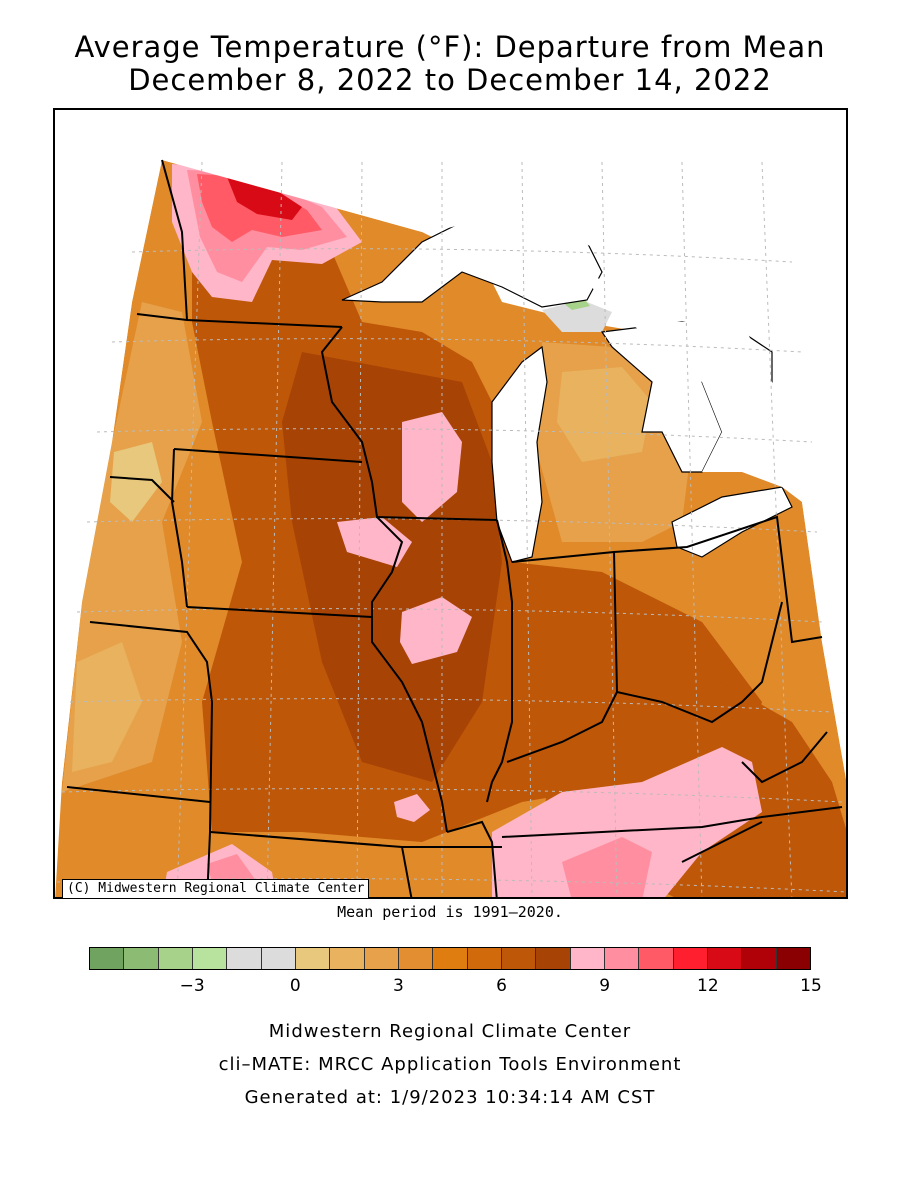 The image size is (900, 1200). Describe the element at coordinates (216, 889) in the screenshot. I see `copyright-label: (C) Midwestern Regional Climate Center` at that location.